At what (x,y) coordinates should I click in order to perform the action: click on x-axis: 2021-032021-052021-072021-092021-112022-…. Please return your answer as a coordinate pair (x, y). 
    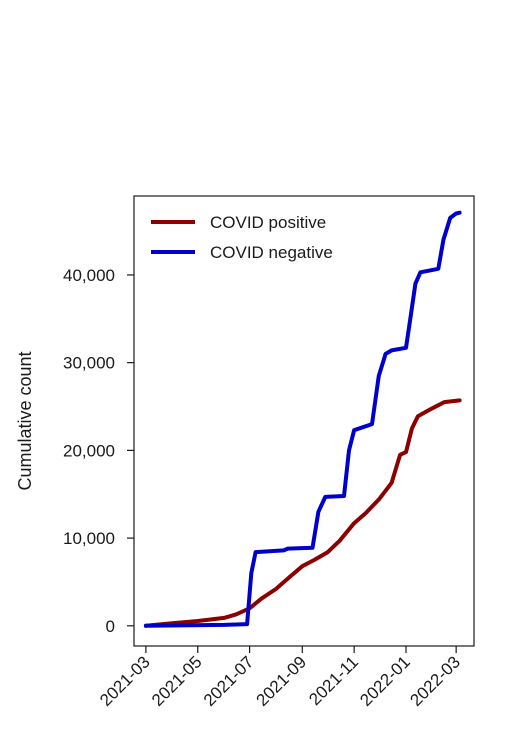
    Looking at the image, I should click on (280, 678).